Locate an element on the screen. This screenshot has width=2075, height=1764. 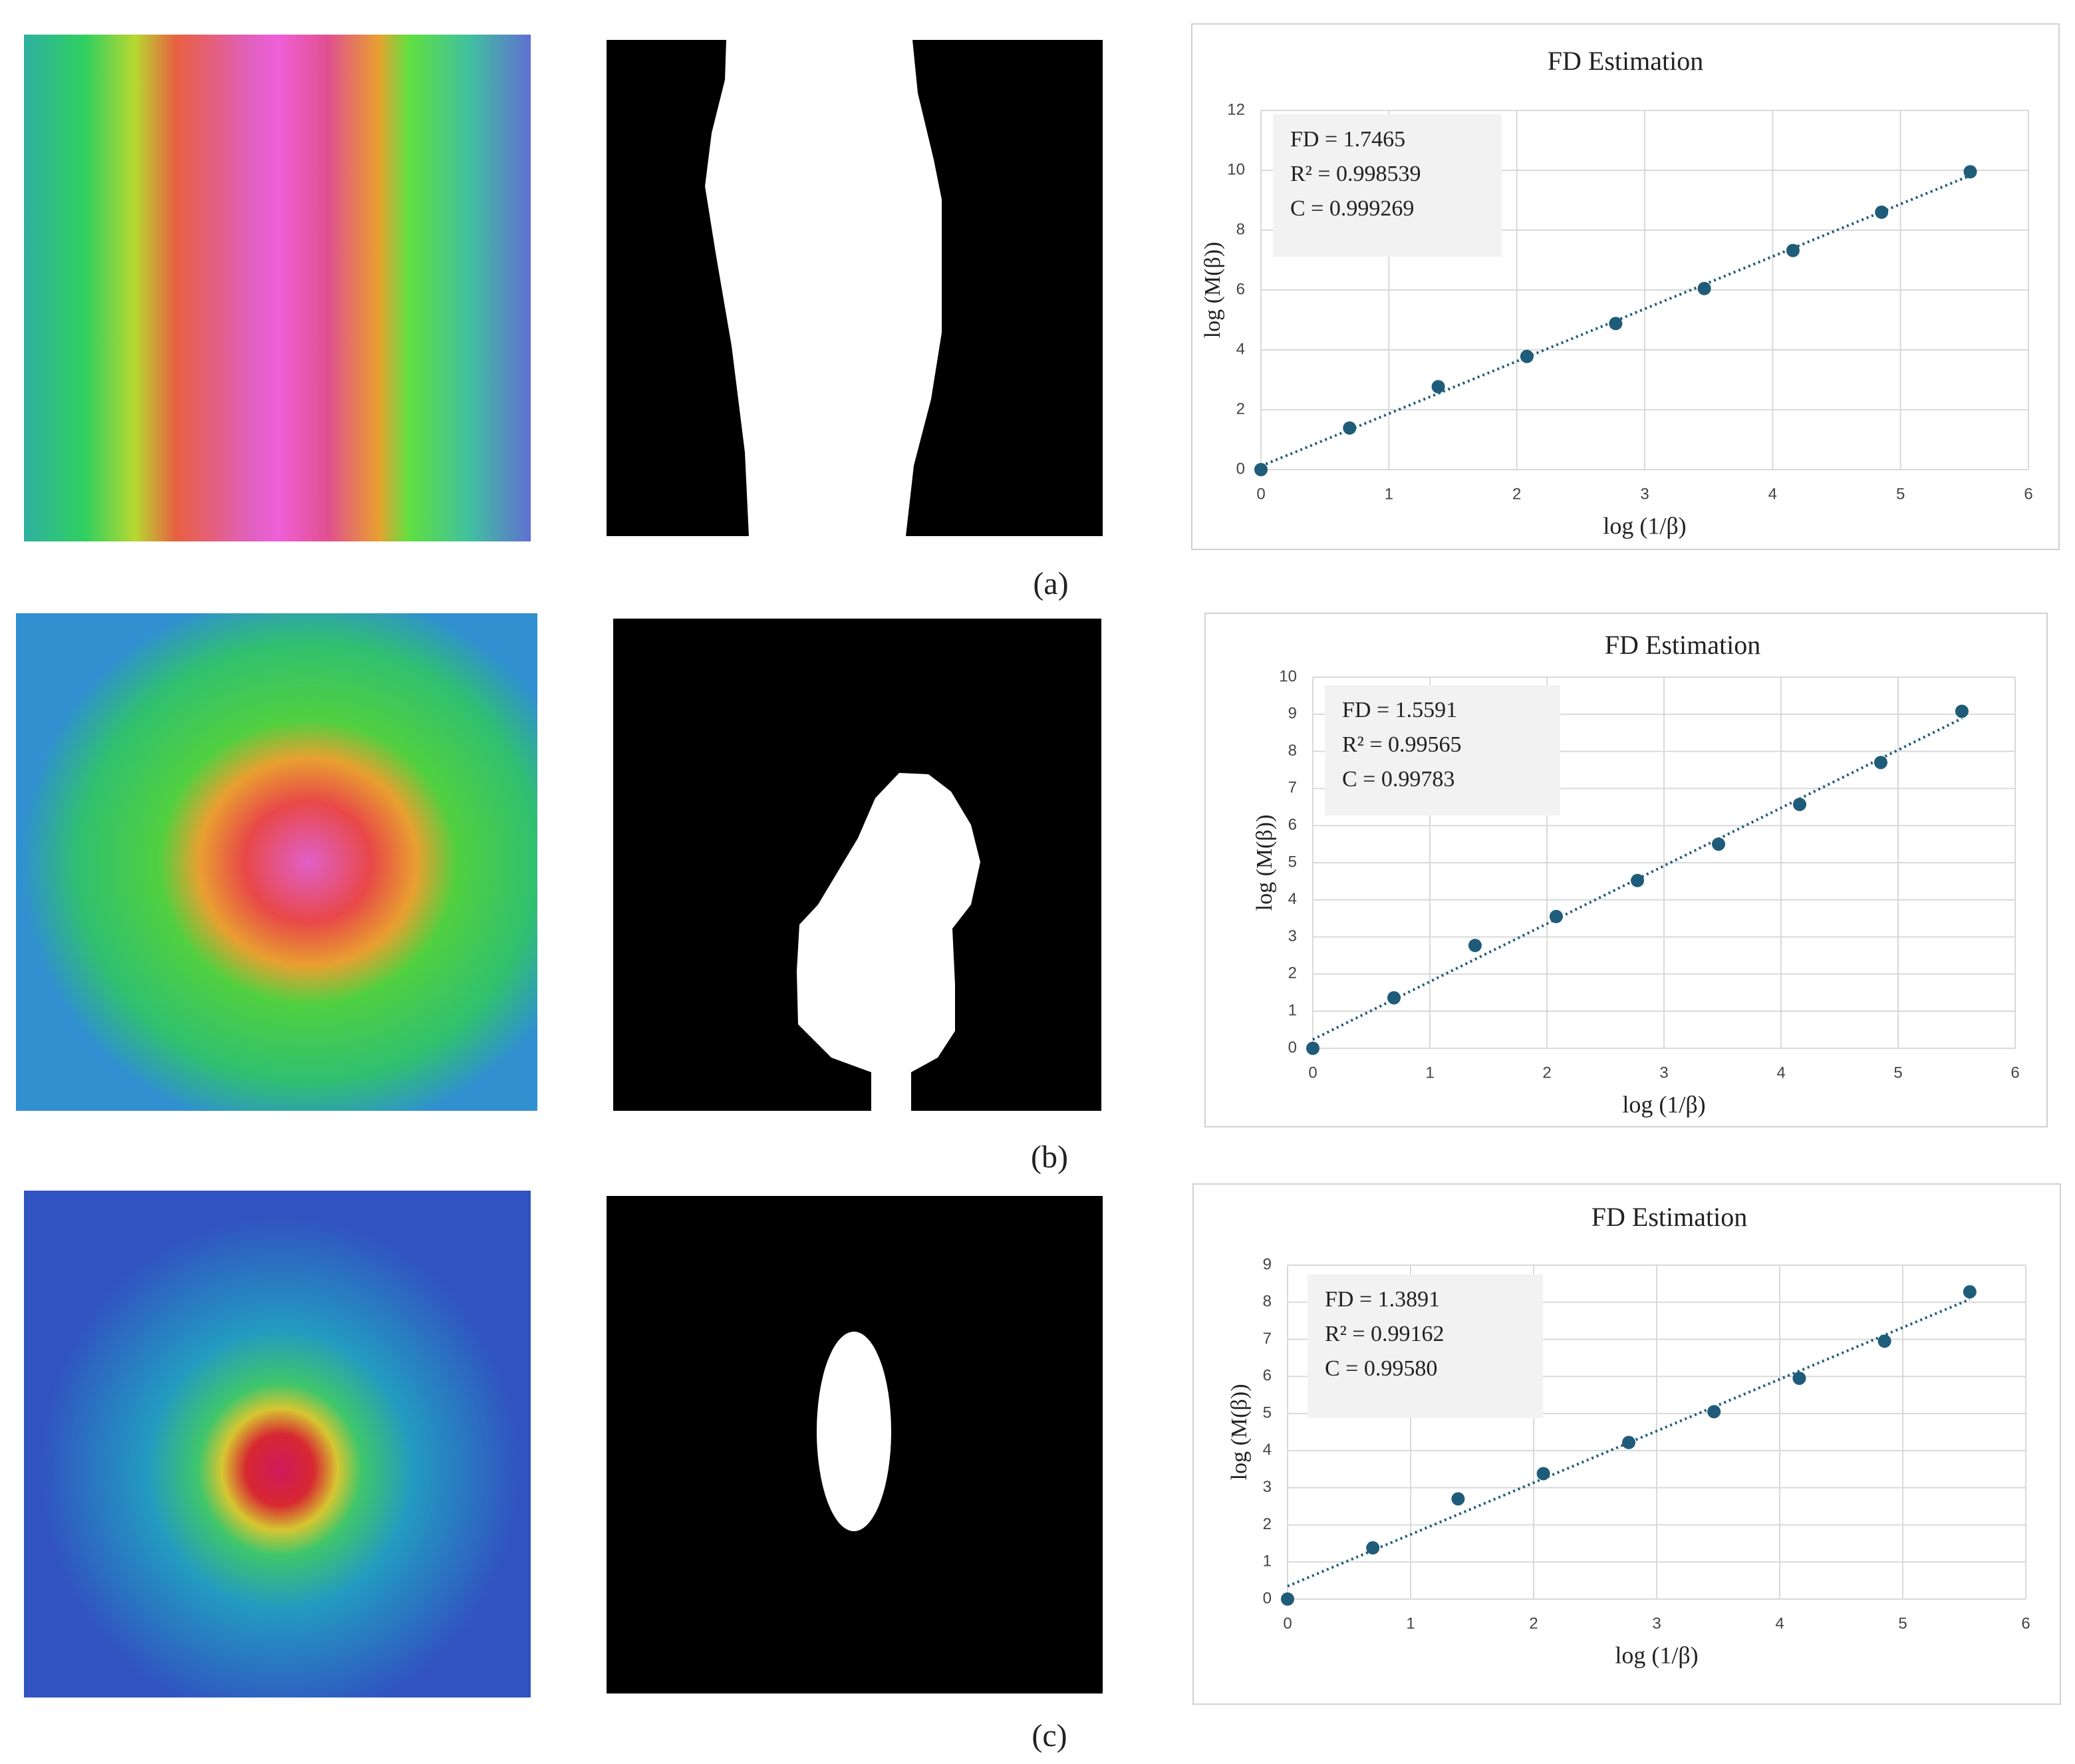
trendline is located at coordinates (1629, 1443).